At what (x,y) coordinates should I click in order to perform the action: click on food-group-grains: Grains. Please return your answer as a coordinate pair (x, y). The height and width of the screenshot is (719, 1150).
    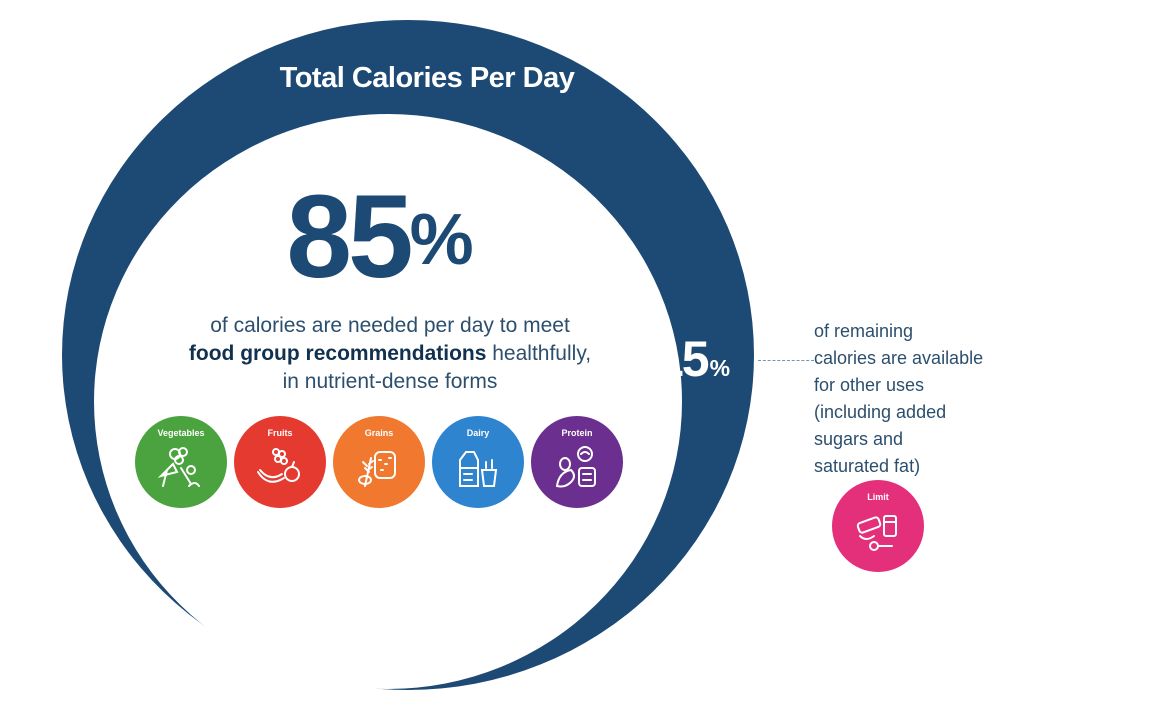
    Looking at the image, I should click on (379, 462).